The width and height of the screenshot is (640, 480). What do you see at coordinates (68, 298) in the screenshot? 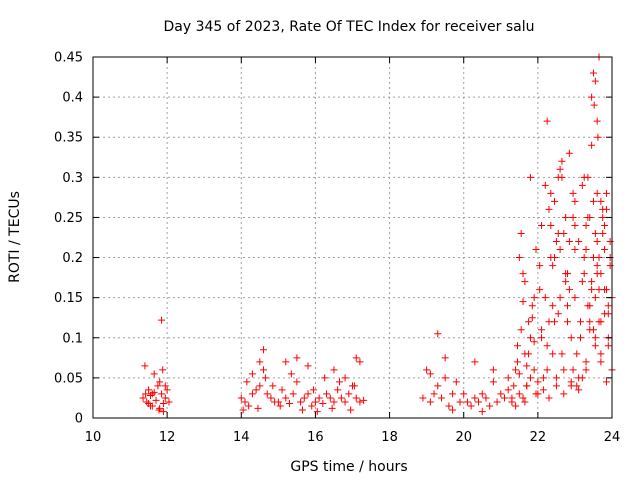
I see `y-tick-label: 0.15` at bounding box center [68, 298].